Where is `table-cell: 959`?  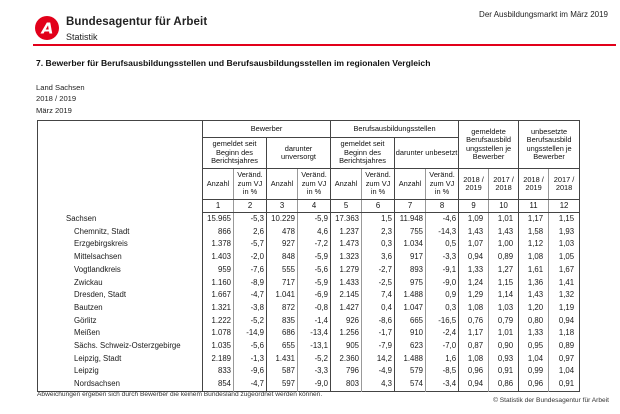
table-cell: 959 is located at coordinates (218, 270).